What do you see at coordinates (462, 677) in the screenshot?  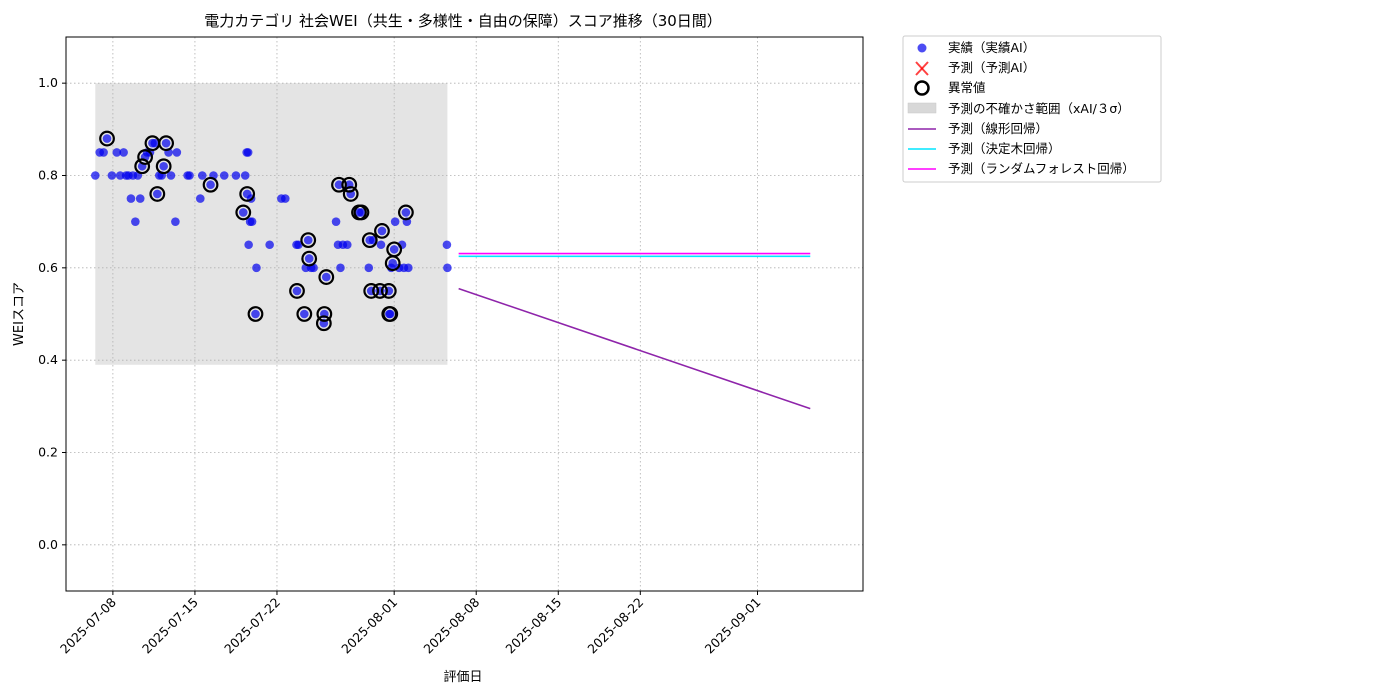 I see `x-axis-label: 評価日` at bounding box center [462, 677].